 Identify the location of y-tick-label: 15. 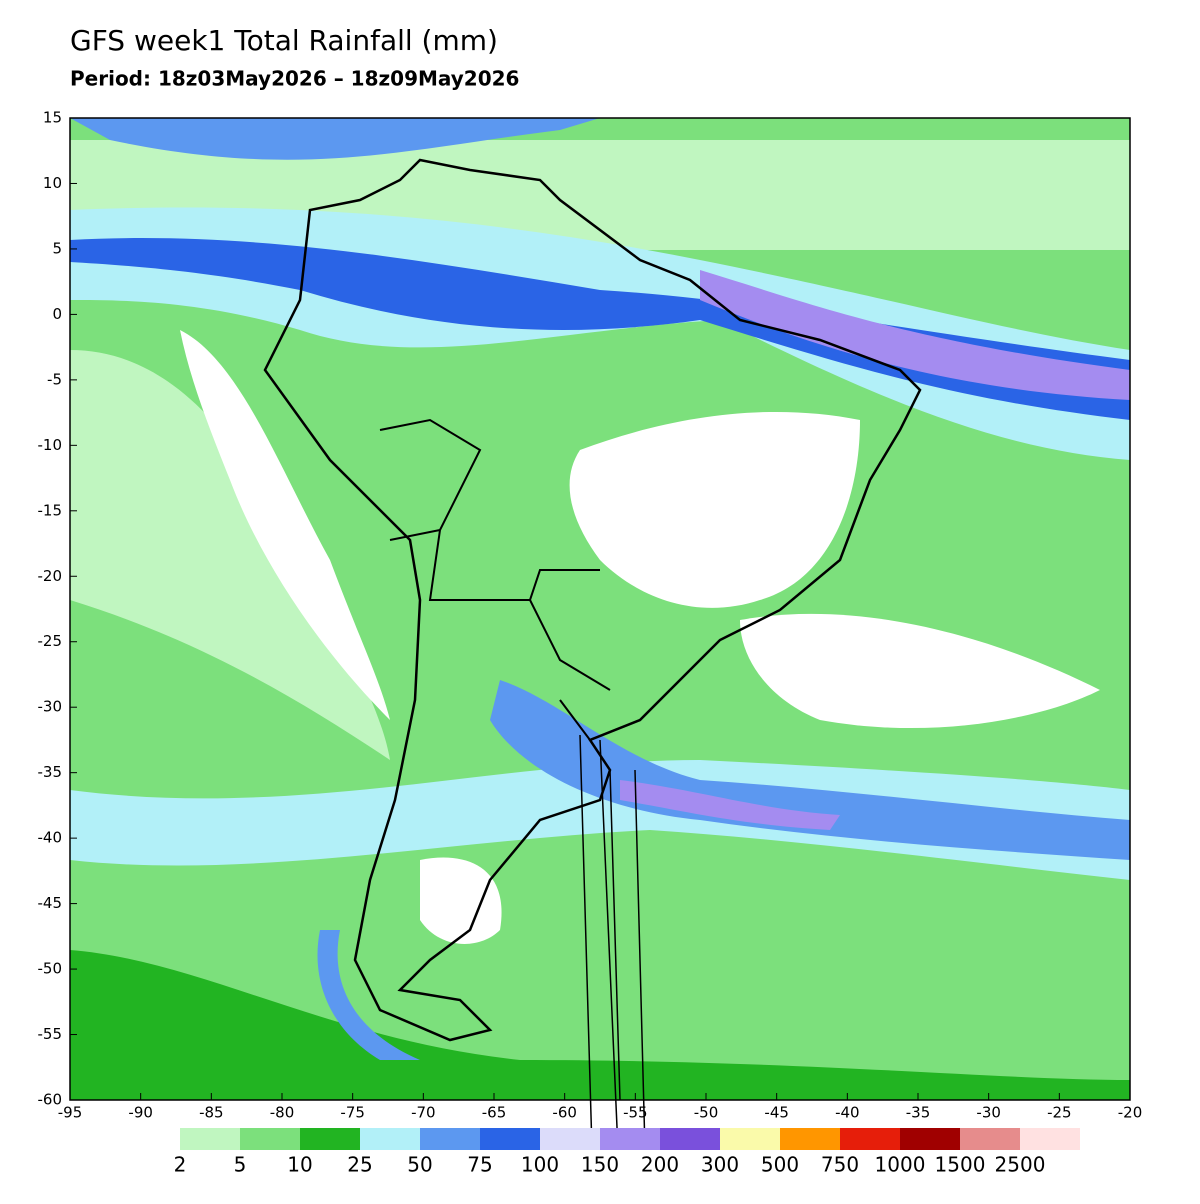
(52, 118).